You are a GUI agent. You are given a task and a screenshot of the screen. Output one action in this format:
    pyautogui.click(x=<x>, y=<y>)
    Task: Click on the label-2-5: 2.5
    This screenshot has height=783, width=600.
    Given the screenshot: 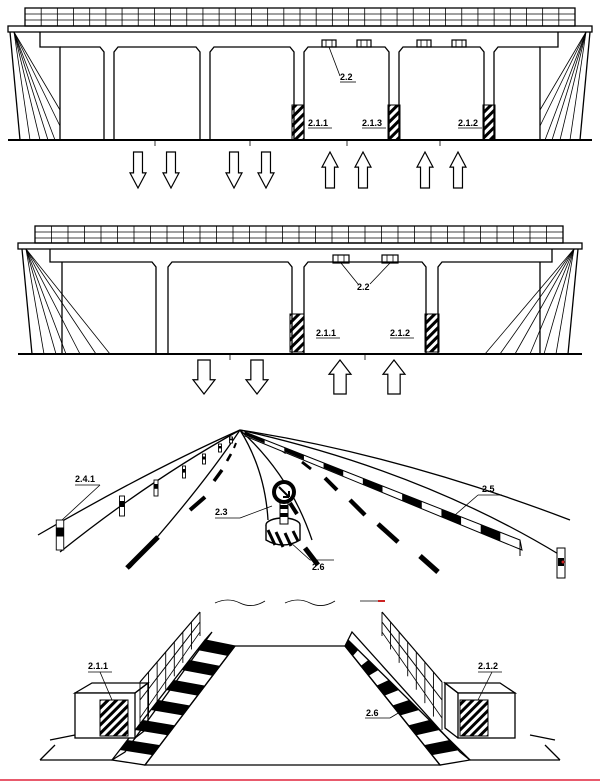 What is the action you would take?
    pyautogui.click(x=488, y=489)
    